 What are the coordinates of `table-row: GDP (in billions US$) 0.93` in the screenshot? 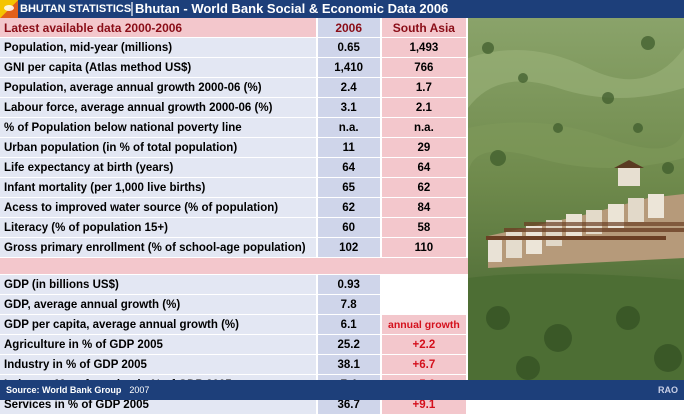 It's located at (234, 285).